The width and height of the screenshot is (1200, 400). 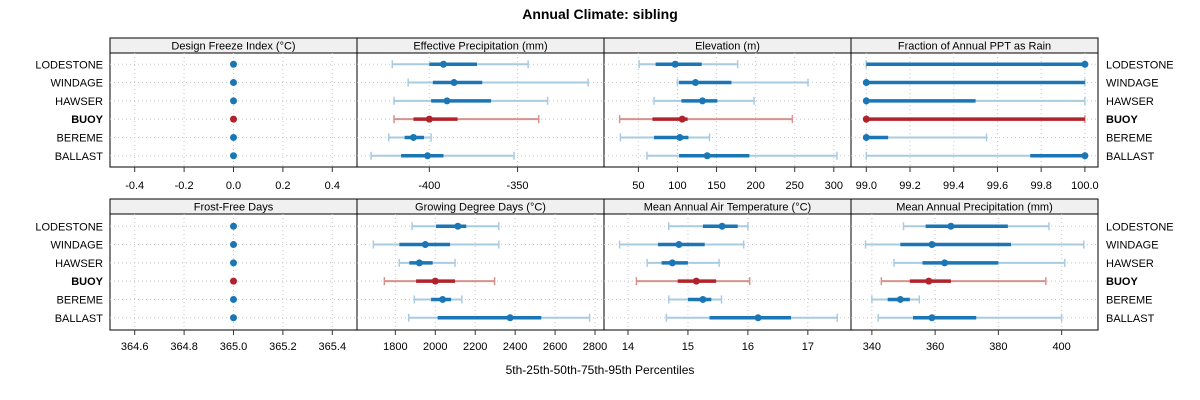 I want to click on panel-title: Elevation (m), so click(x=727, y=47).